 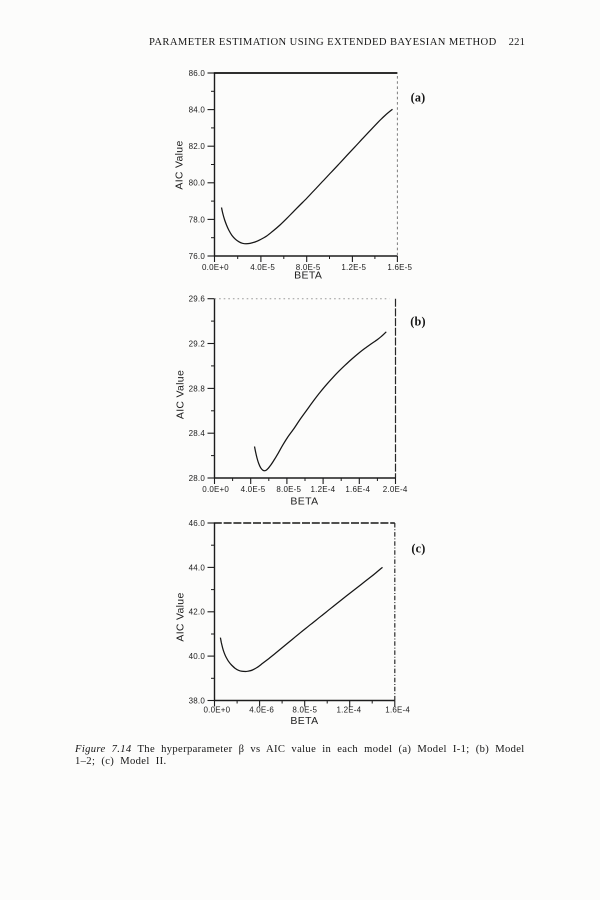 What do you see at coordinates (197, 110) in the screenshot?
I see `svg-text: 84.0` at bounding box center [197, 110].